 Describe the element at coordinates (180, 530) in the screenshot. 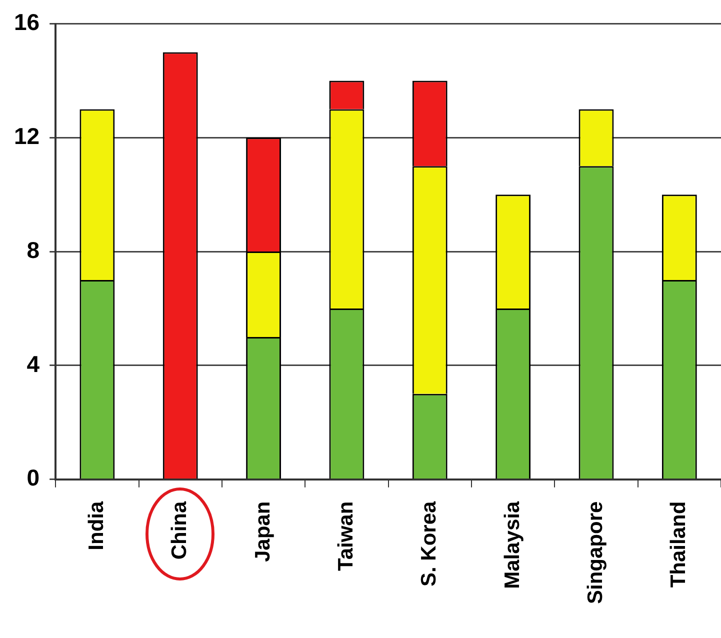

I see `x-tick-label: China` at that location.